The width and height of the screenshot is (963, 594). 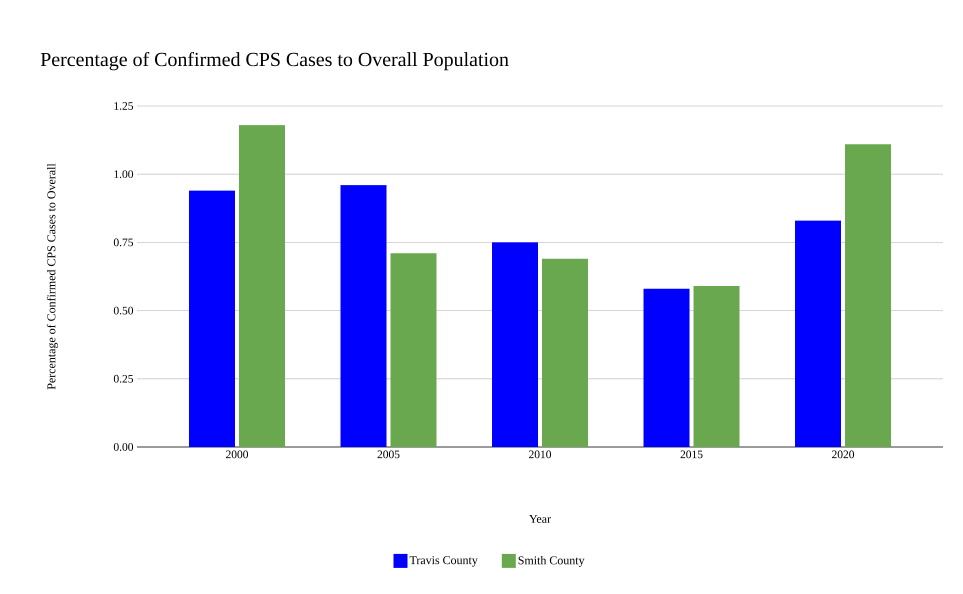 I want to click on y-tick-label: 1.00, so click(x=124, y=174).